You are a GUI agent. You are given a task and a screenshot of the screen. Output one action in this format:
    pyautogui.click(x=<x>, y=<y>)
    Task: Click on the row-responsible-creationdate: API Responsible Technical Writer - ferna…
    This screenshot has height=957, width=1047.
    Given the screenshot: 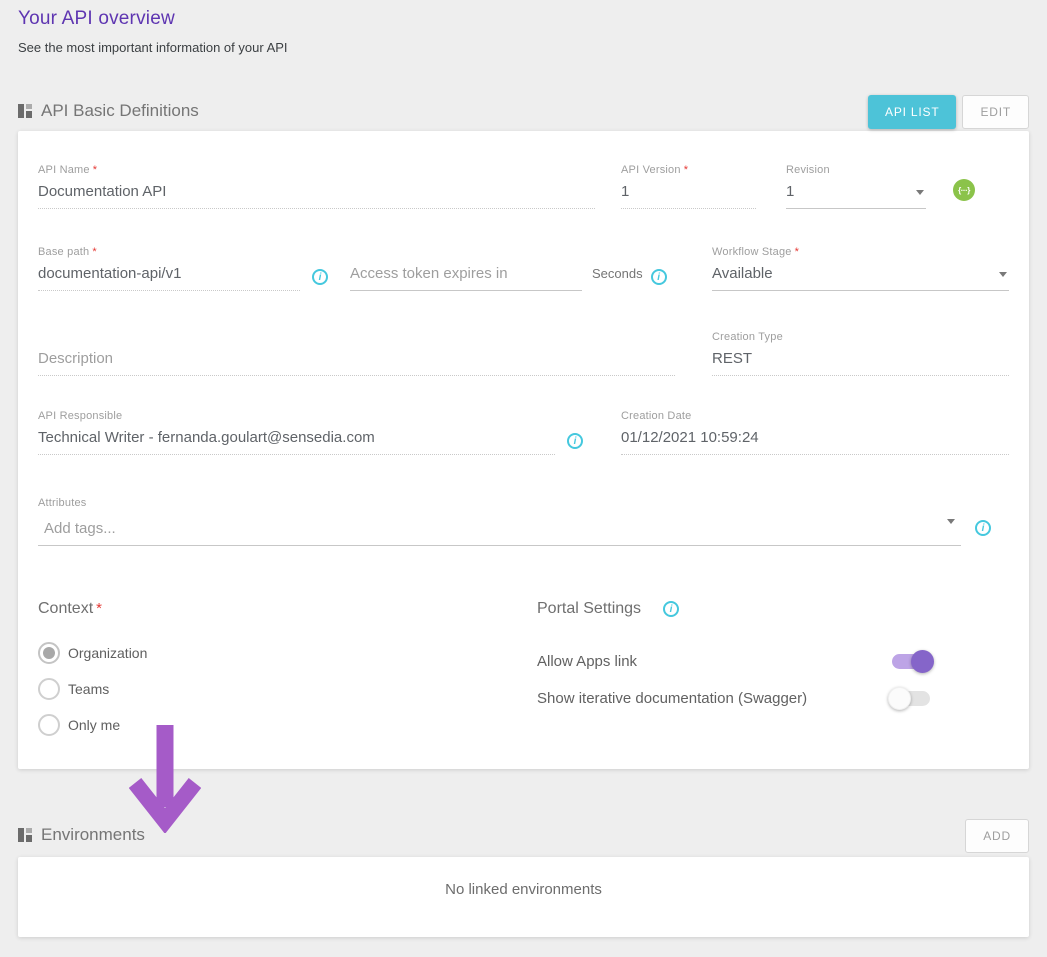 What is the action you would take?
    pyautogui.click(x=523, y=432)
    